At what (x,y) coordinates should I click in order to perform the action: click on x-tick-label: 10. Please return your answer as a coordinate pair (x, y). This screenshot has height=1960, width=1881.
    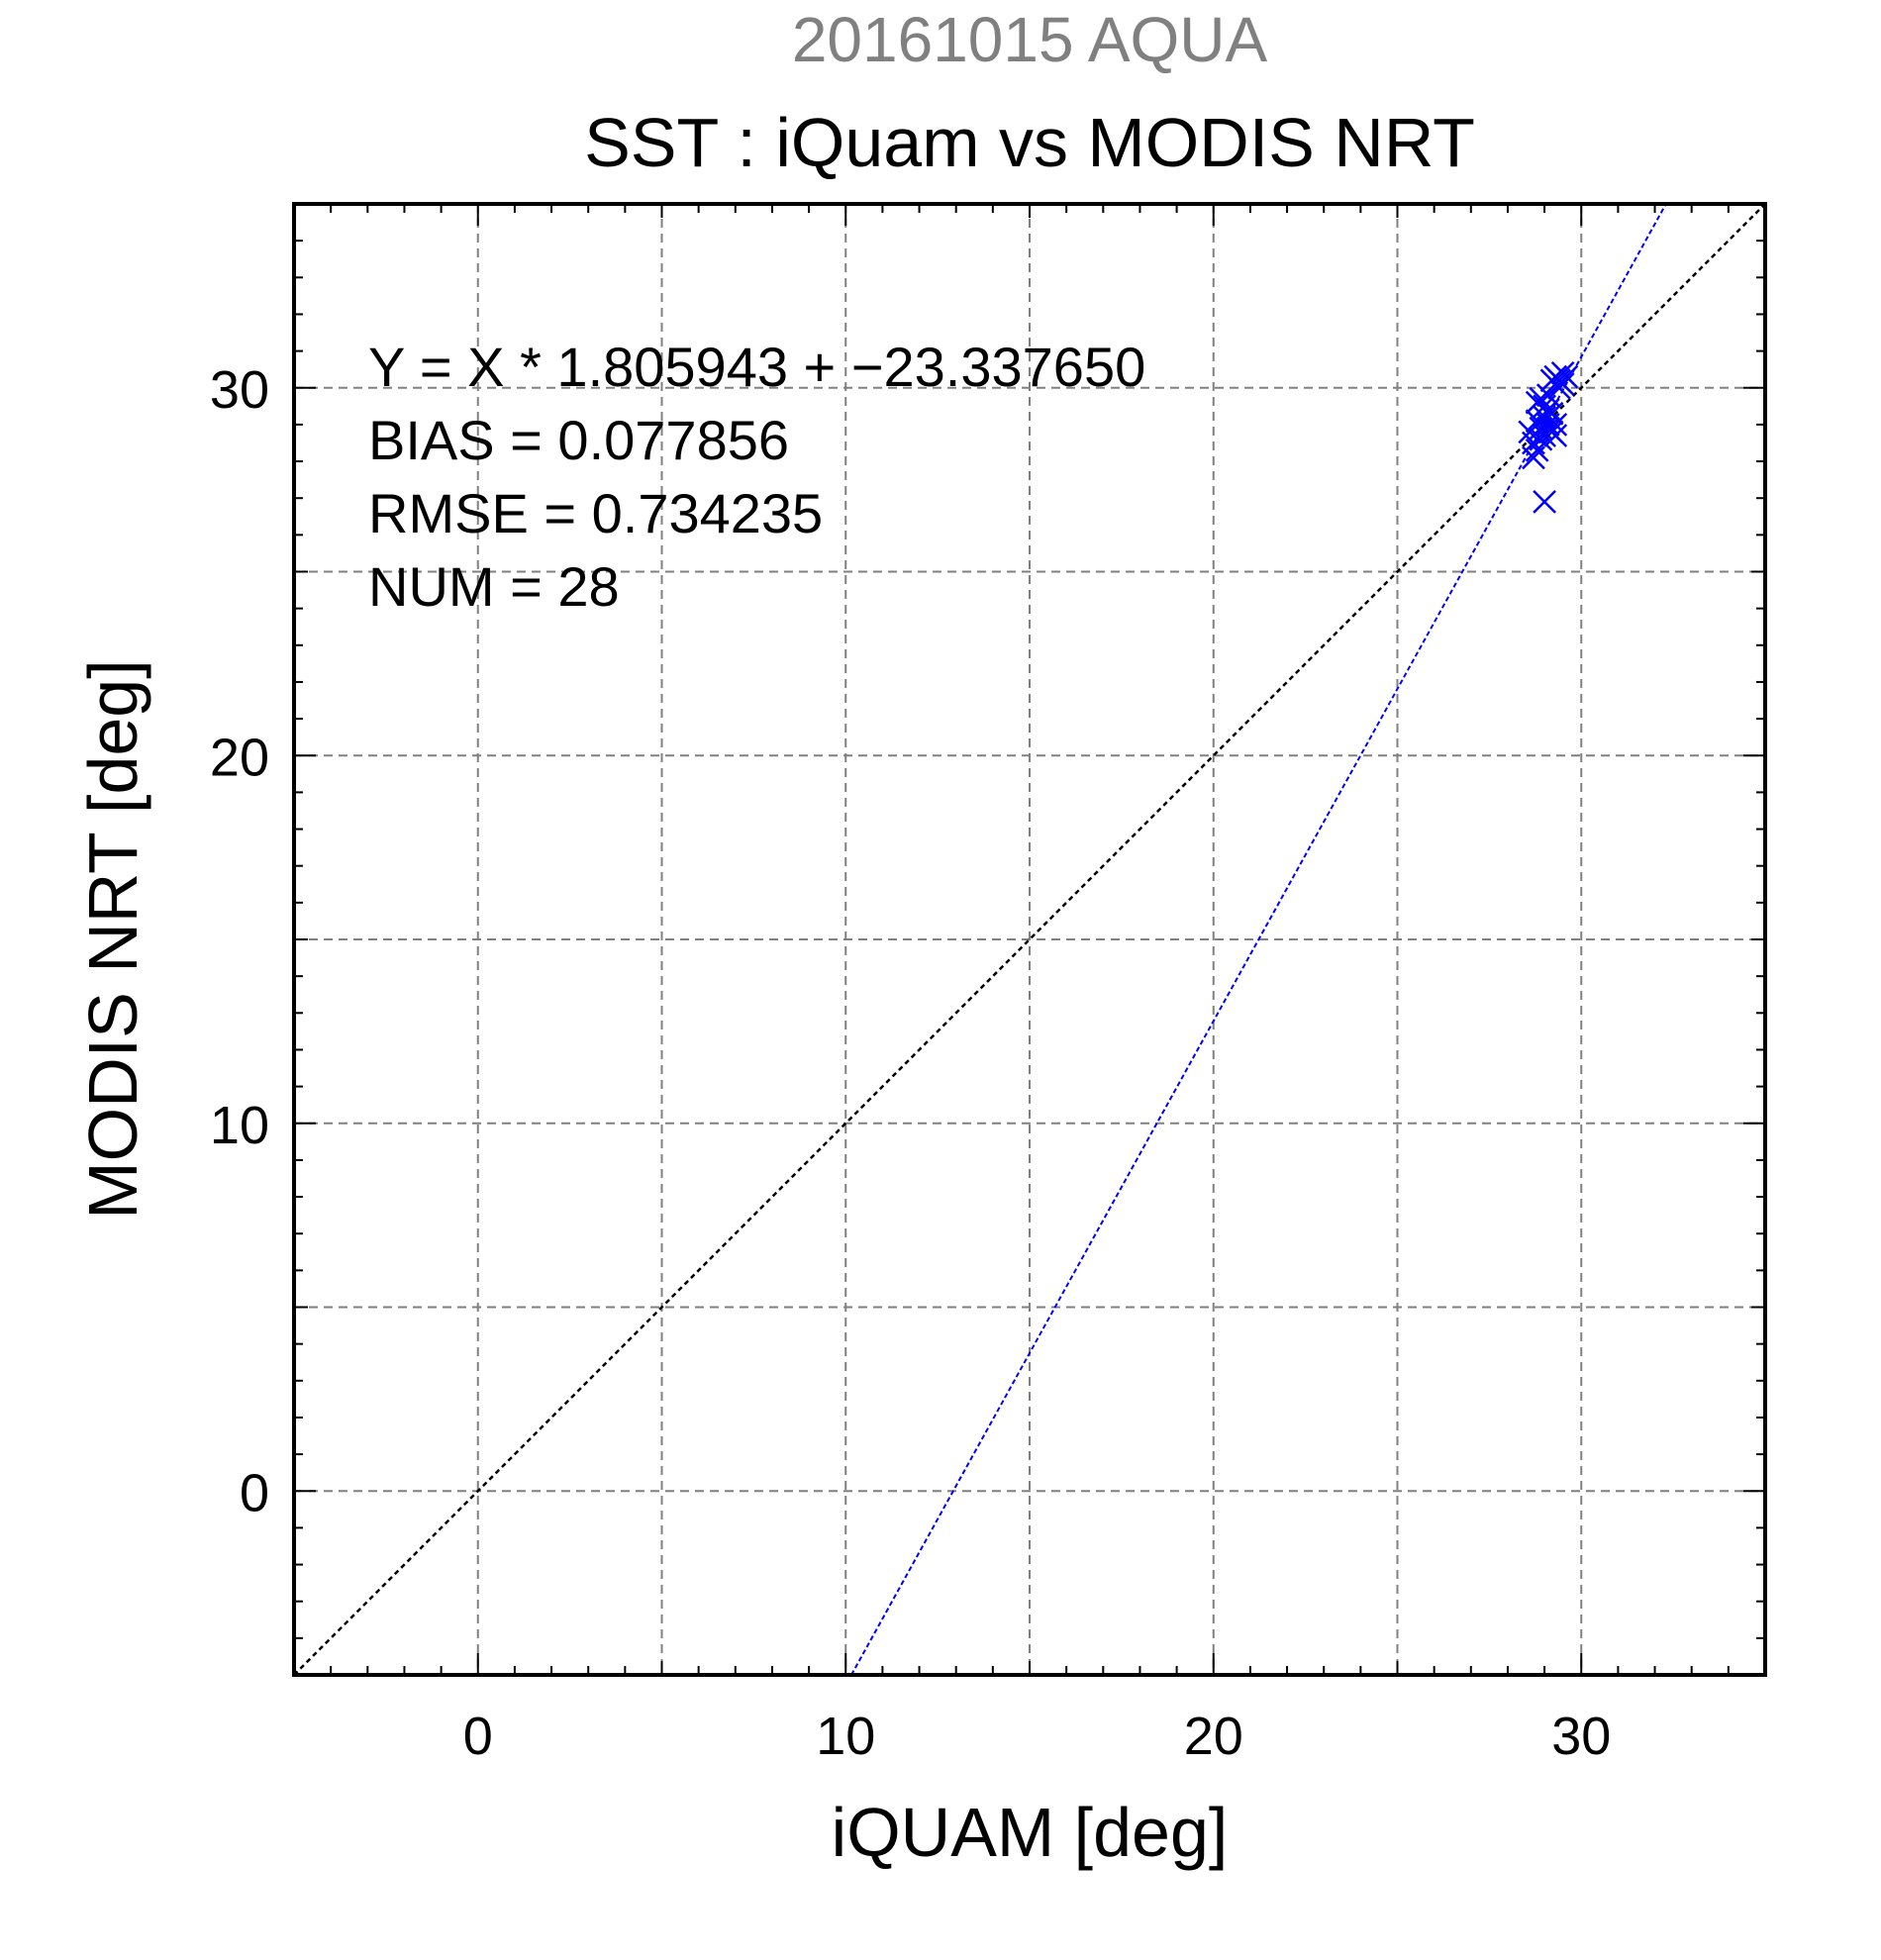
    Looking at the image, I should click on (845, 1736).